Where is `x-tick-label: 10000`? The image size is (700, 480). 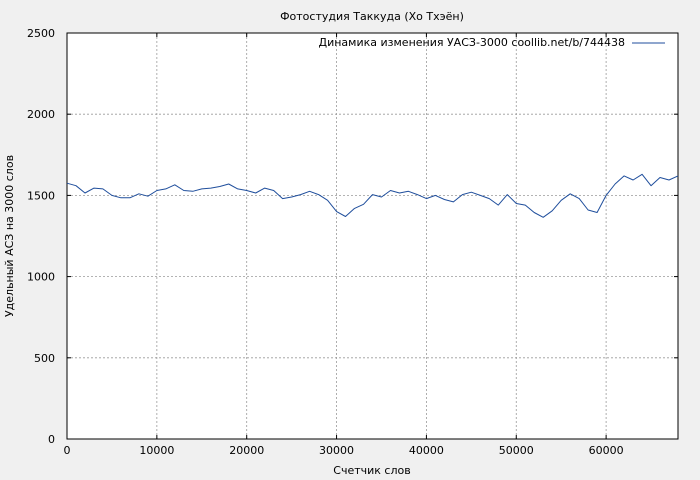 x-tick-label: 10000 is located at coordinates (156, 450).